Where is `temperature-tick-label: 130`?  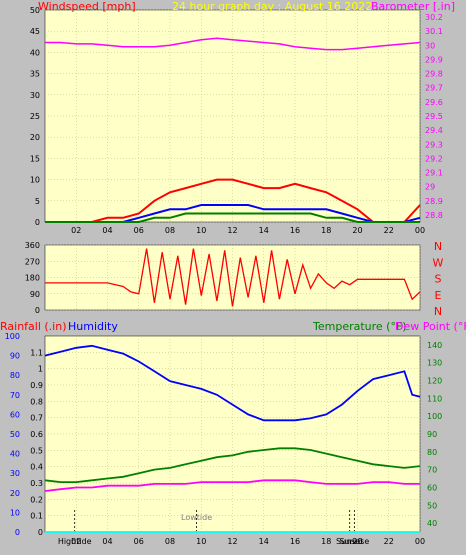
temperature-tick-label: 130 is located at coordinates (434, 363).